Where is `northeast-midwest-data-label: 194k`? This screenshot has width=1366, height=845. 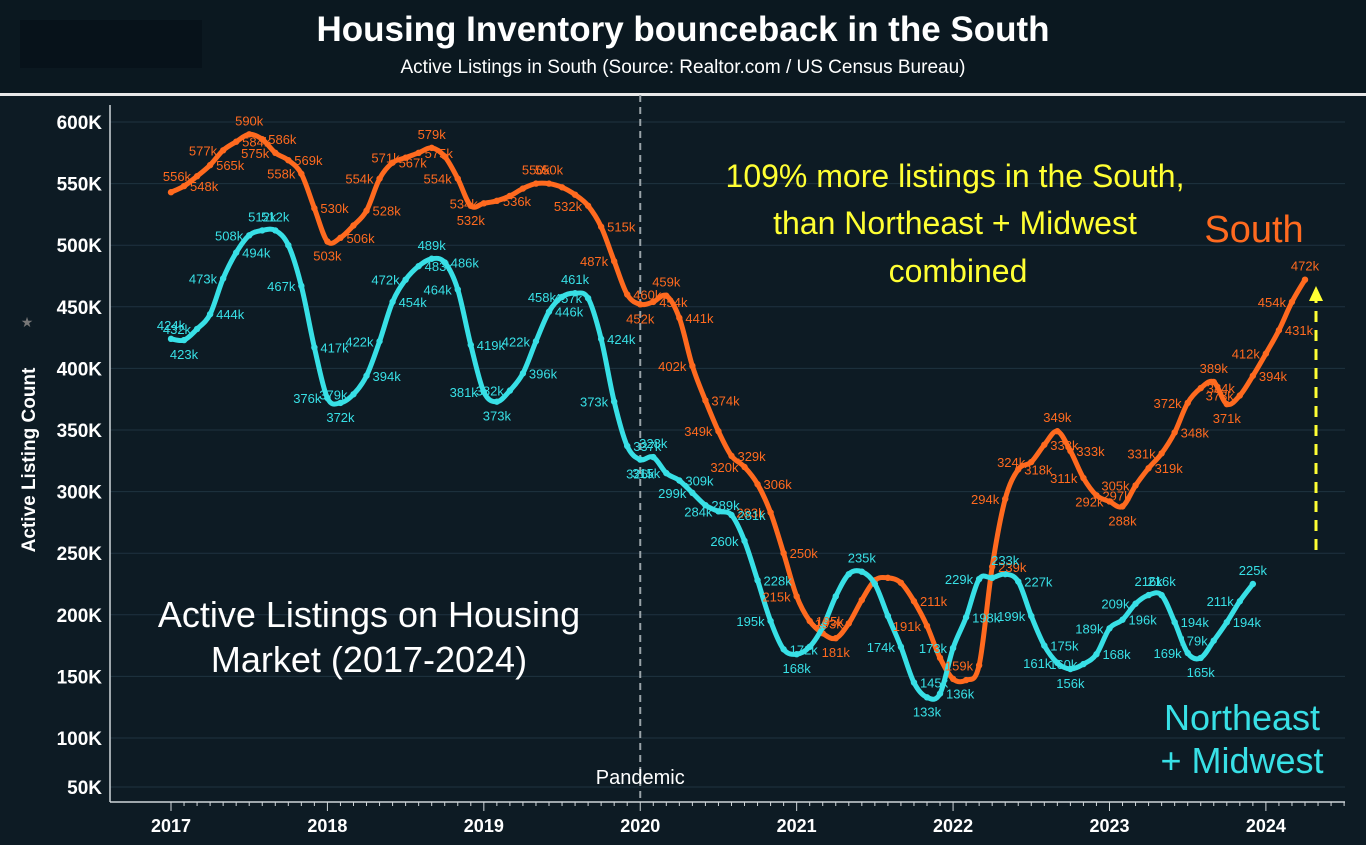 northeast-midwest-data-label: 194k is located at coordinates (1247, 622).